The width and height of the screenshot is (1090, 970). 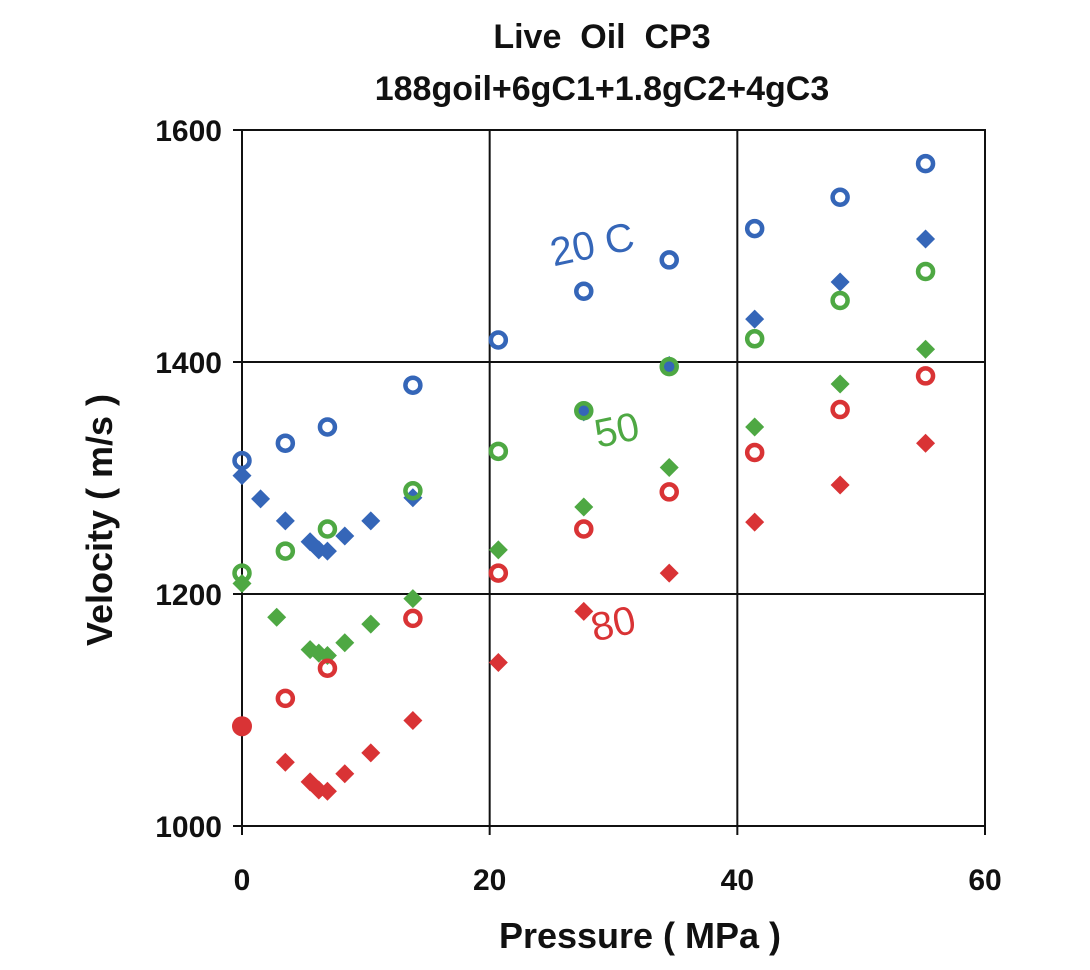 What do you see at coordinates (242, 880) in the screenshot?
I see `x-tick-label-0: 0` at bounding box center [242, 880].